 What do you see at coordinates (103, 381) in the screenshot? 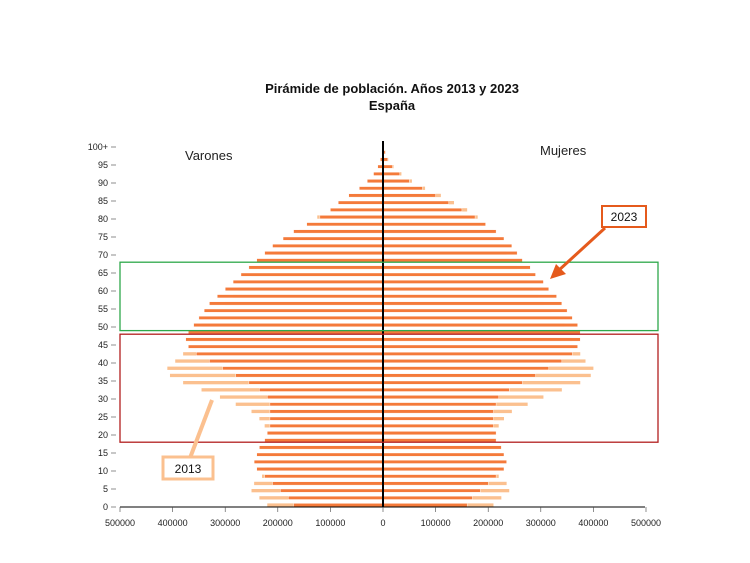
I see `y-tick-label: 35` at bounding box center [103, 381].